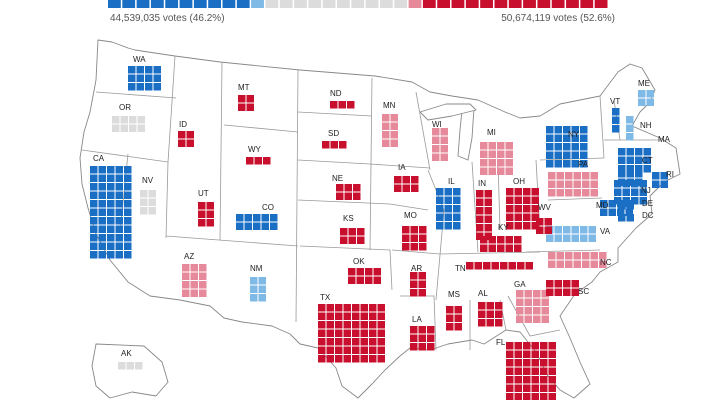 The height and width of the screenshot is (400, 711). I want to click on state-label-wi: WI, so click(437, 124).